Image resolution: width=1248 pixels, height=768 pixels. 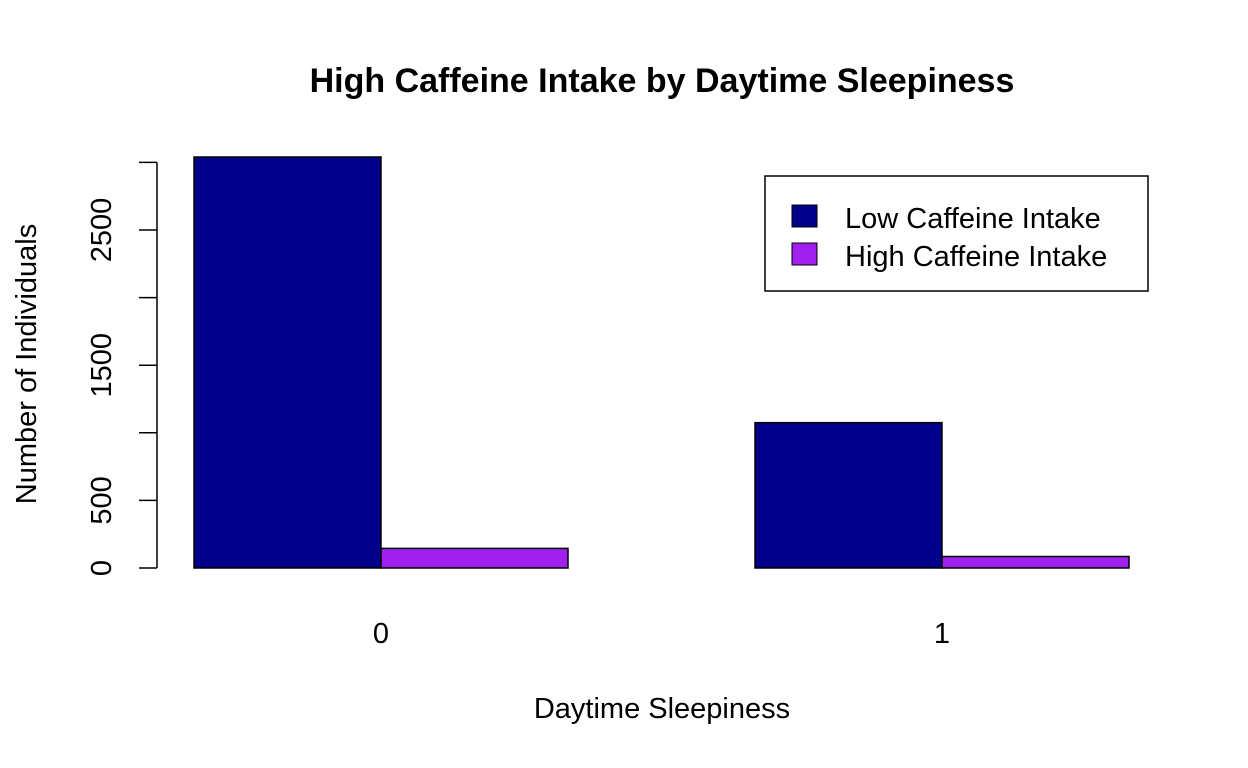 I want to click on y-axis: 0 500 1500 2500, so click(x=122, y=368).